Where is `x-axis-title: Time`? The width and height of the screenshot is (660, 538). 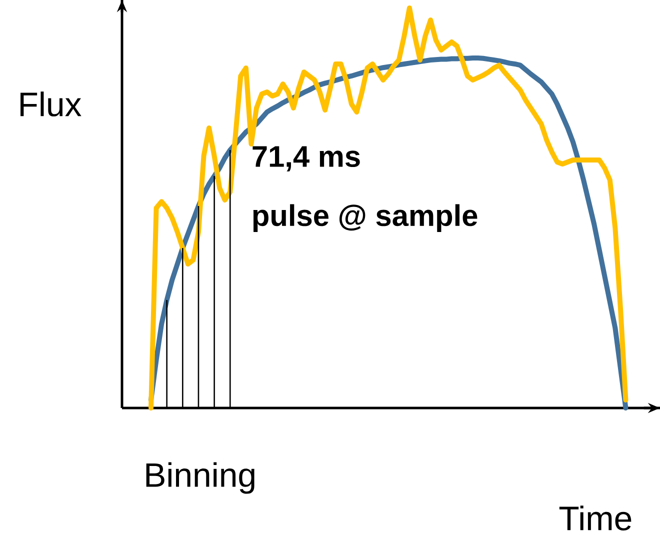 x-axis-title: Time is located at coordinates (595, 518).